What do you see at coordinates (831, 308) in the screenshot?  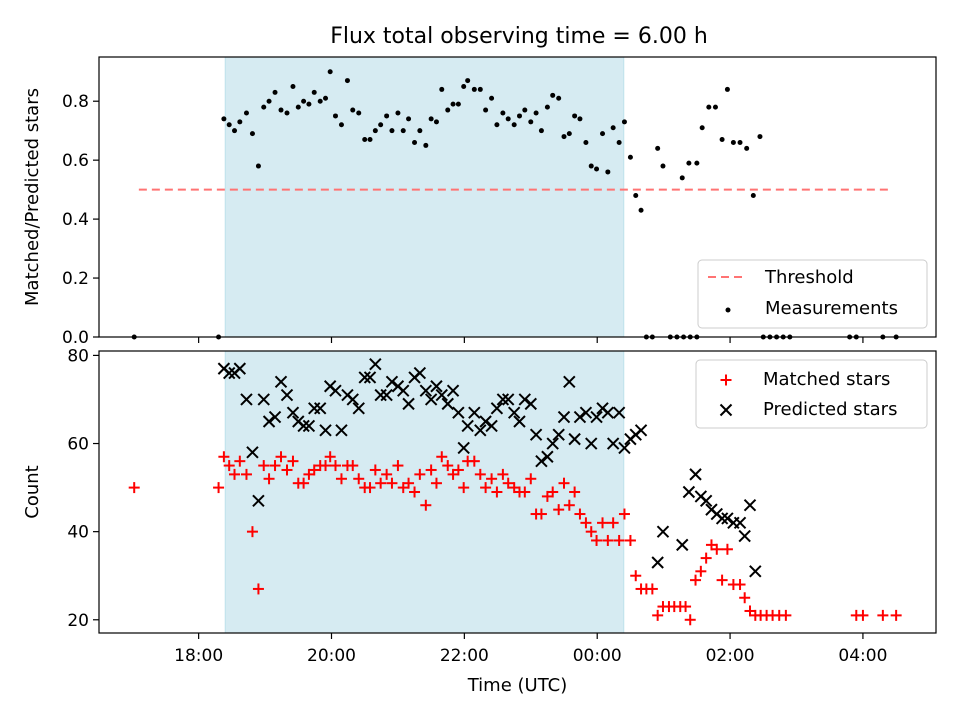 I see `legend-measurements-label: Measurements` at bounding box center [831, 308].